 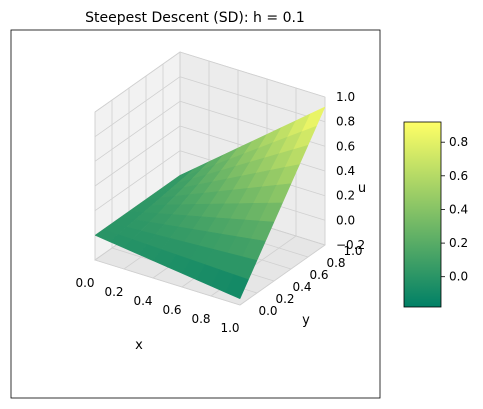 What do you see at coordinates (306, 320) in the screenshot?
I see `y-axis-label: y` at bounding box center [306, 320].